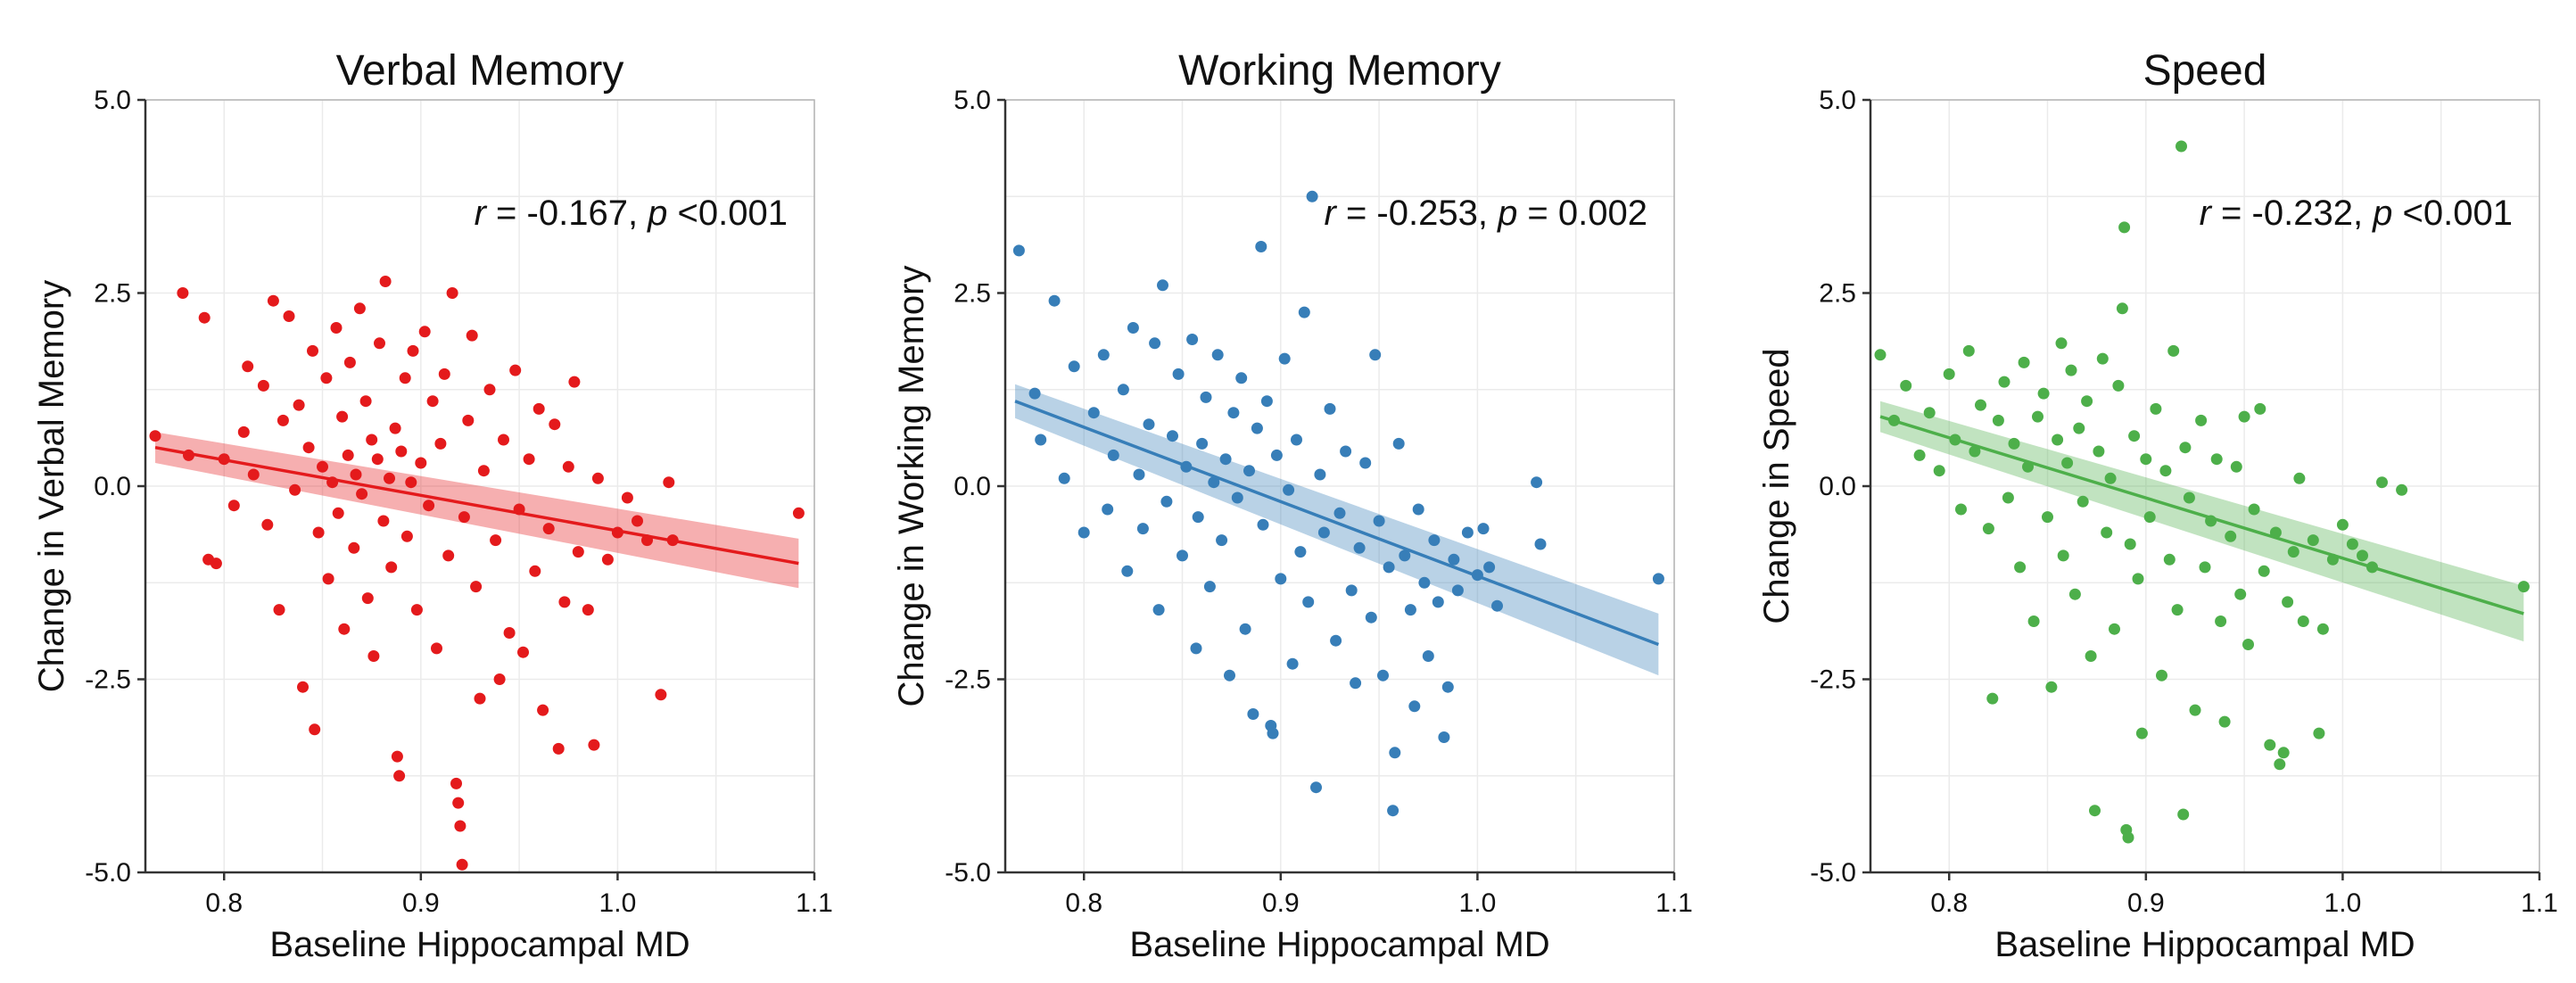 The height and width of the screenshot is (983, 2576). What do you see at coordinates (1487, 213) in the screenshot?
I see `correlation-annotation: r = -0.253, p = 0.002` at bounding box center [1487, 213].